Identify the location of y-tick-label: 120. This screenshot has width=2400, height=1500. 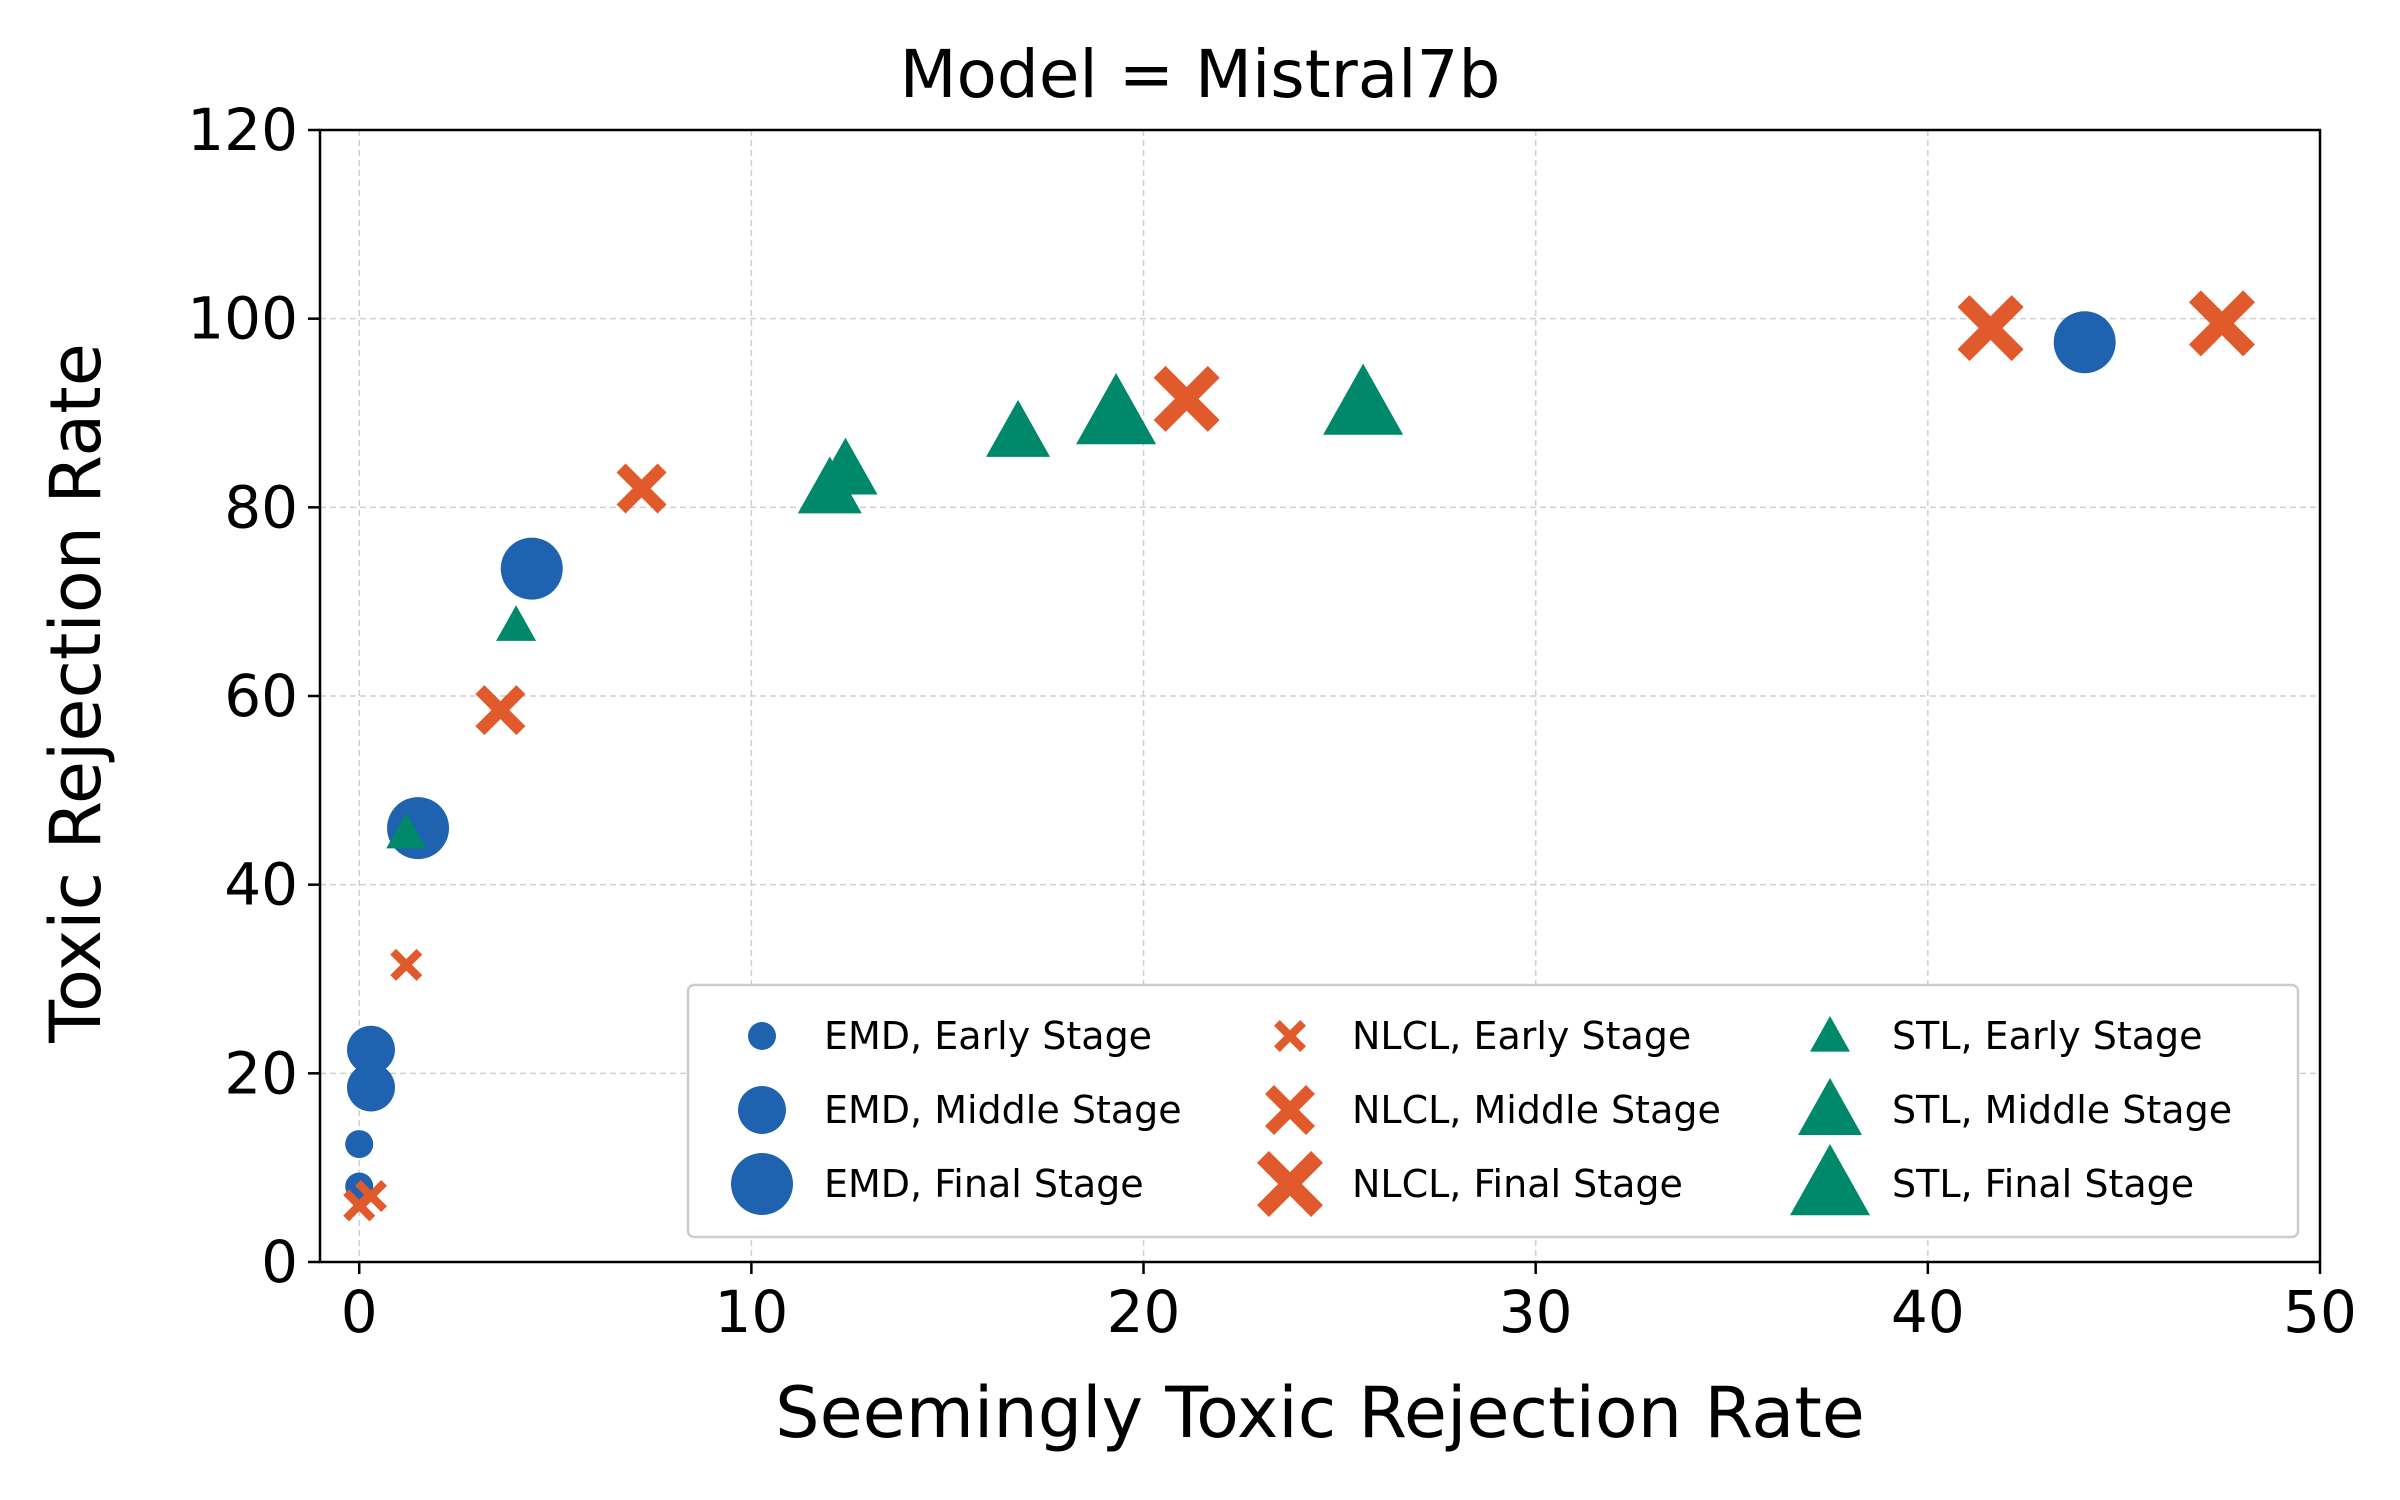
(242, 130).